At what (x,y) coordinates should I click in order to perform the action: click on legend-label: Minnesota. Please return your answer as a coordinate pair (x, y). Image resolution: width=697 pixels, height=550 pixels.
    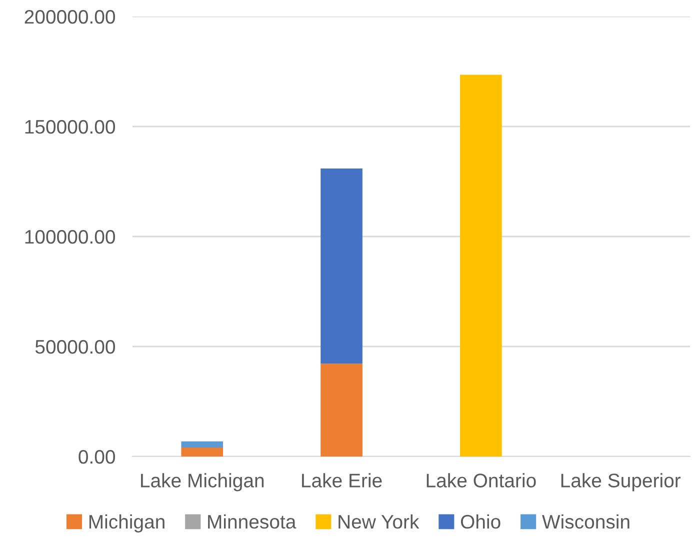
    Looking at the image, I should click on (252, 521).